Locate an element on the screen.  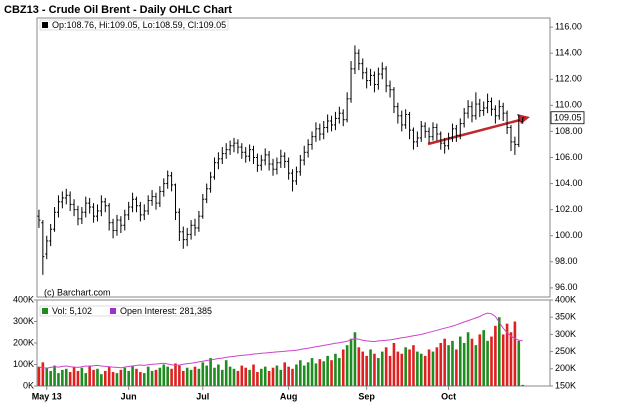
last-price-tag is located at coordinates (567, 118).